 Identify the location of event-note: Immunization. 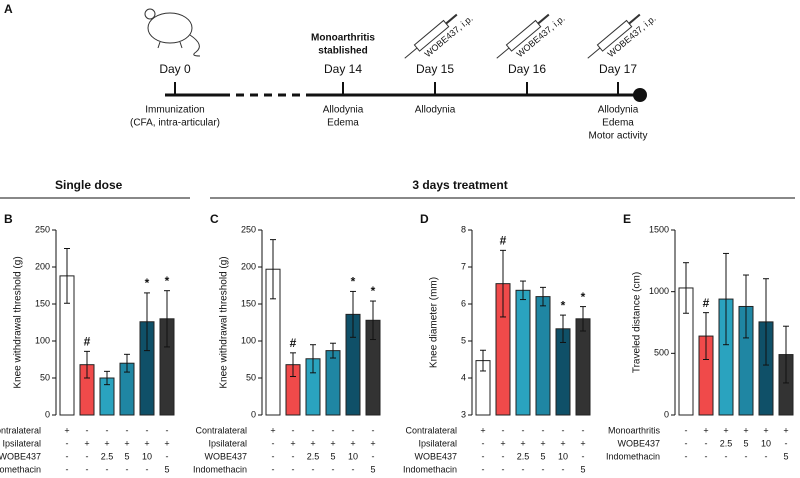
(174, 110).